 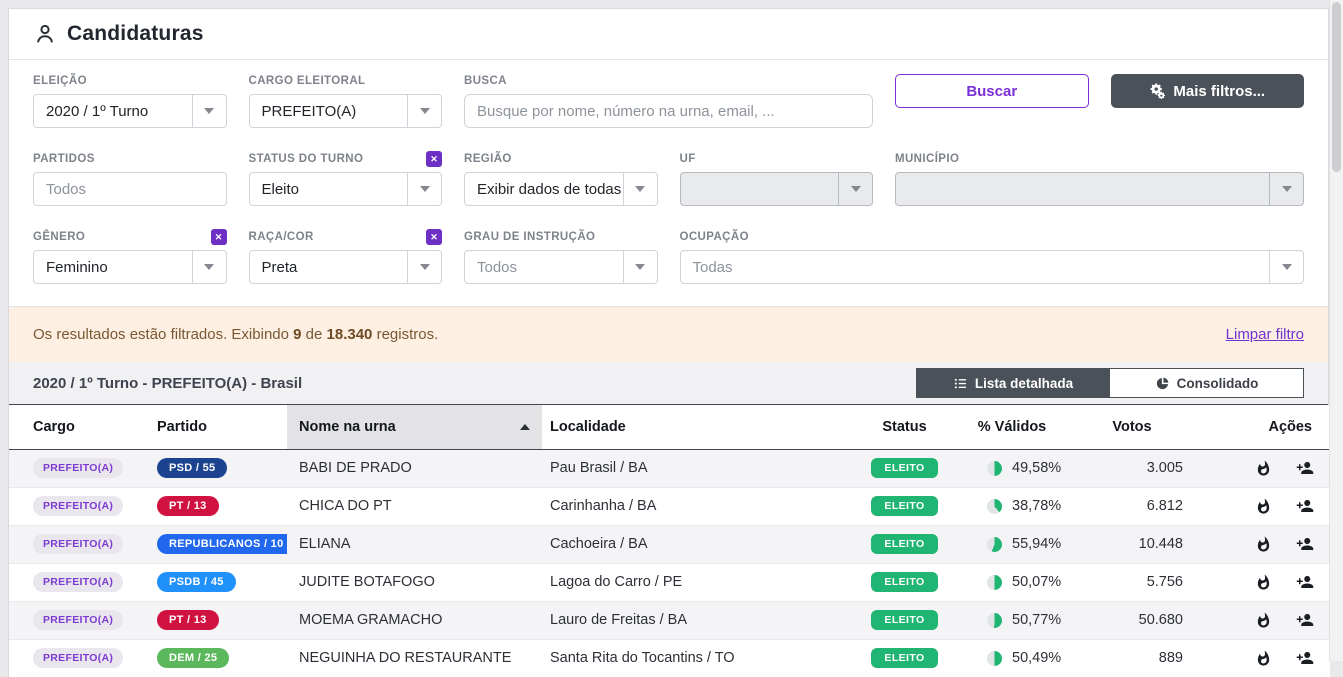 What do you see at coordinates (218, 427) in the screenshot?
I see `column-header-partido: Partido` at bounding box center [218, 427].